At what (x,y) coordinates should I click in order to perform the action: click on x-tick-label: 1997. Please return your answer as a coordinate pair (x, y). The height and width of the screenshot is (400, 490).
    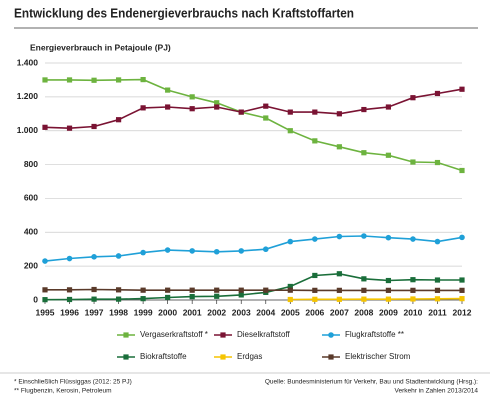
    Looking at the image, I should click on (94, 312).